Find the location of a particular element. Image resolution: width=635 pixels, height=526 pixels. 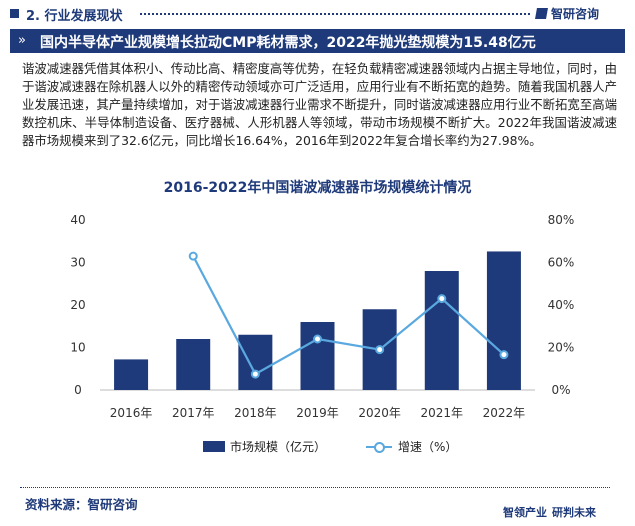

bar-2019年 is located at coordinates (317, 356).